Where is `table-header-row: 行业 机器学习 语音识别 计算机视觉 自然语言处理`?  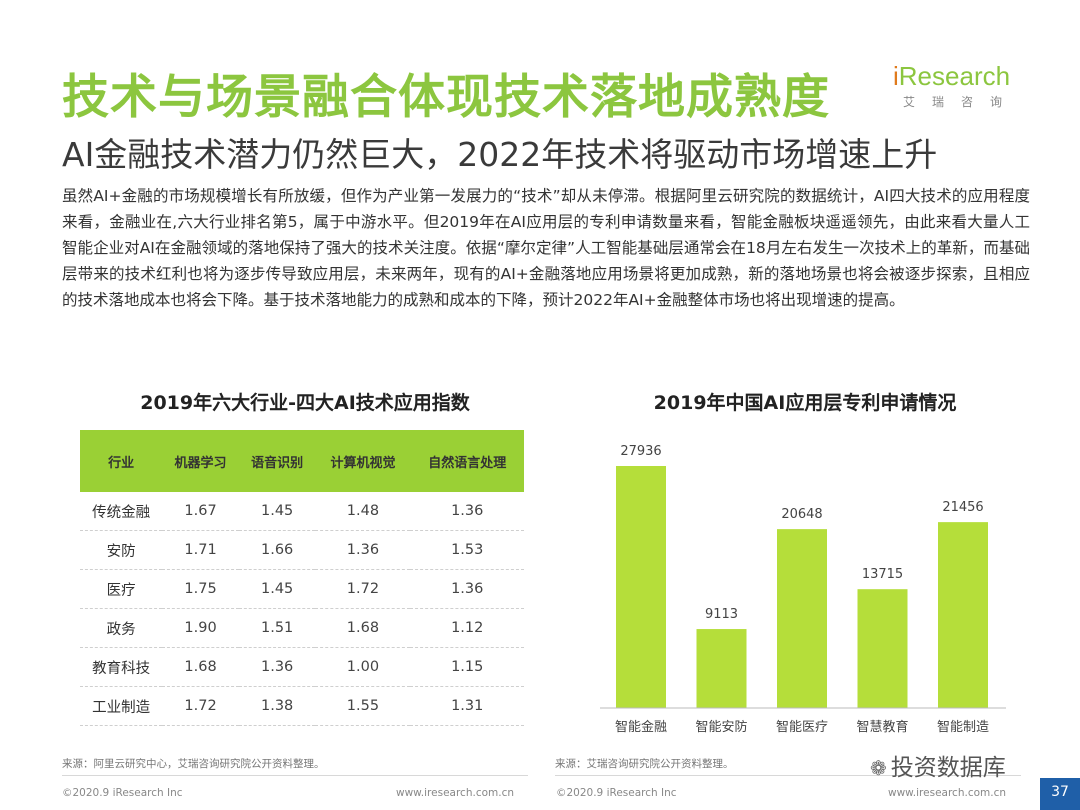
table-header-row: 行业 机器学习 语音识别 计算机视觉 自然语言处理 is located at coordinates (302, 461).